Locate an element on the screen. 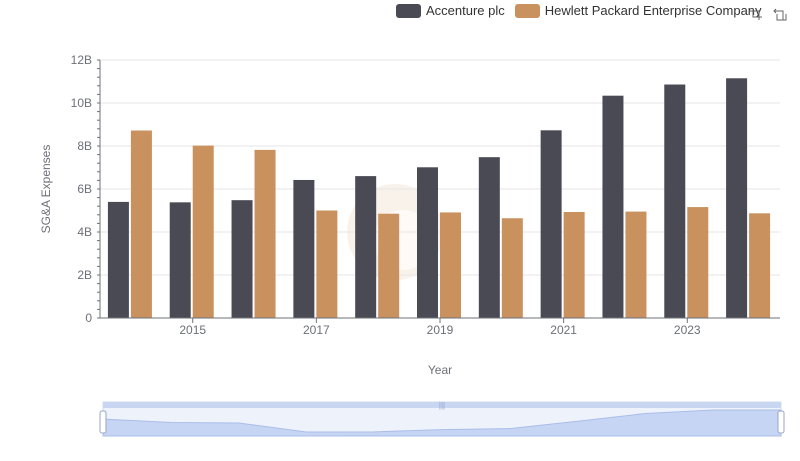 The image size is (800, 461). bar-accenture-2015 is located at coordinates (180, 260).